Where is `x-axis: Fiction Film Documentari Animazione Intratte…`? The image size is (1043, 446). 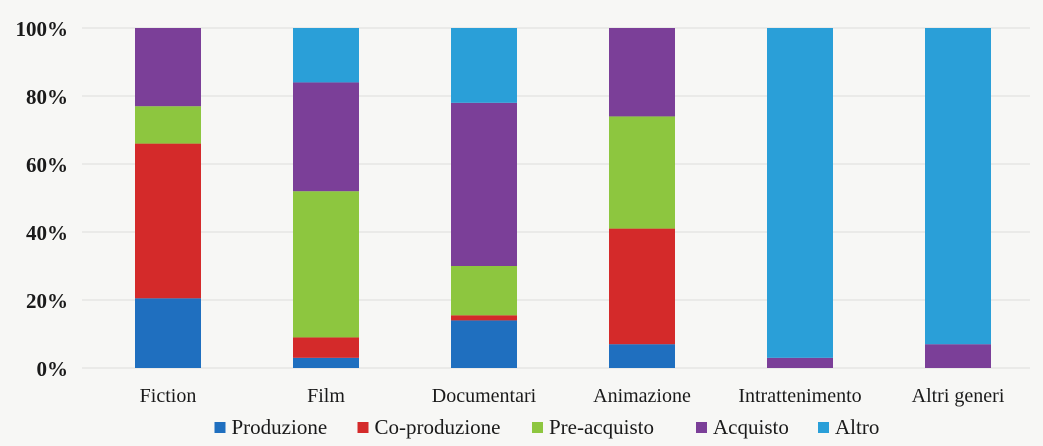
x-axis: Fiction Film Documentari Animazione Intratte… is located at coordinates (572, 396).